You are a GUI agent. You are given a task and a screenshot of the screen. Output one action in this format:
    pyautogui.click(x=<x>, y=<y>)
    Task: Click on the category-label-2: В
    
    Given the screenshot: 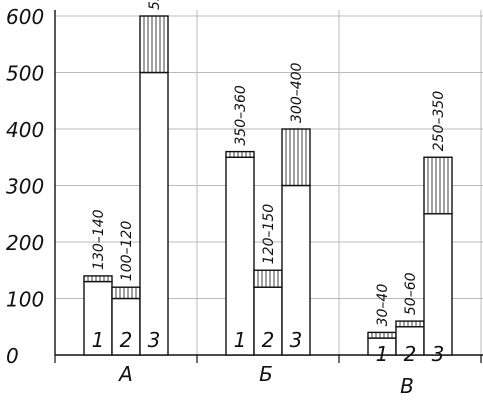 What is the action you would take?
    pyautogui.click(x=407, y=386)
    